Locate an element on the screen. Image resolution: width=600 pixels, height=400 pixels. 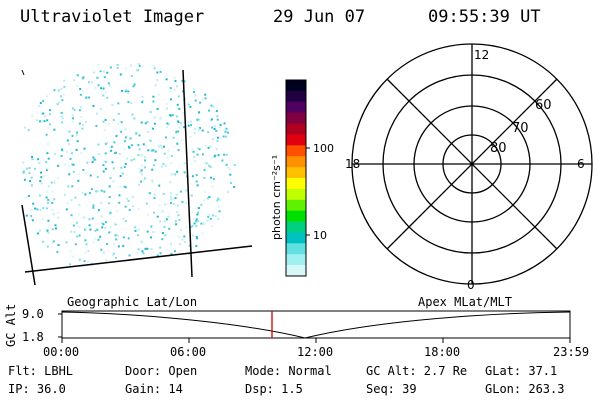
longitude-line-right is located at coordinates (187, 173).